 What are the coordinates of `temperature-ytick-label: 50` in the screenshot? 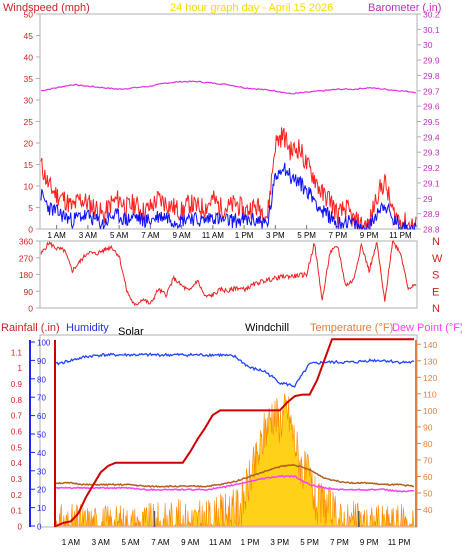 It's located at (428, 493).